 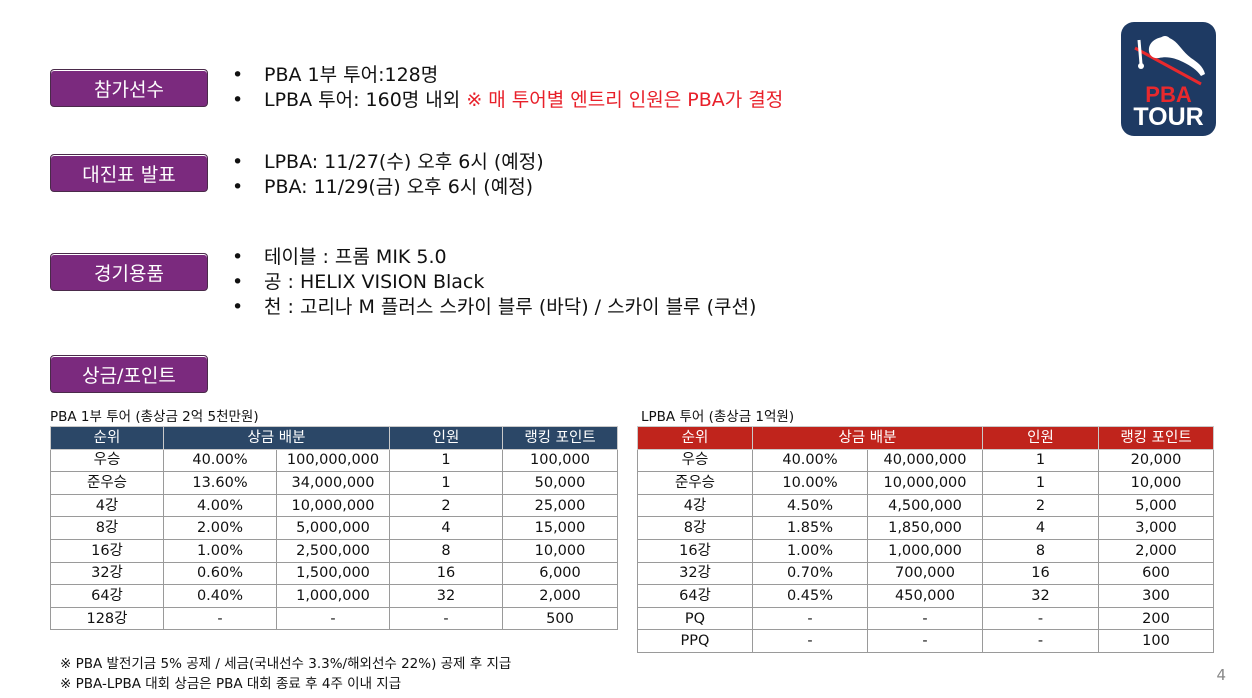 What do you see at coordinates (810, 573) in the screenshot?
I see `cell-share: 0.70%` at bounding box center [810, 573].